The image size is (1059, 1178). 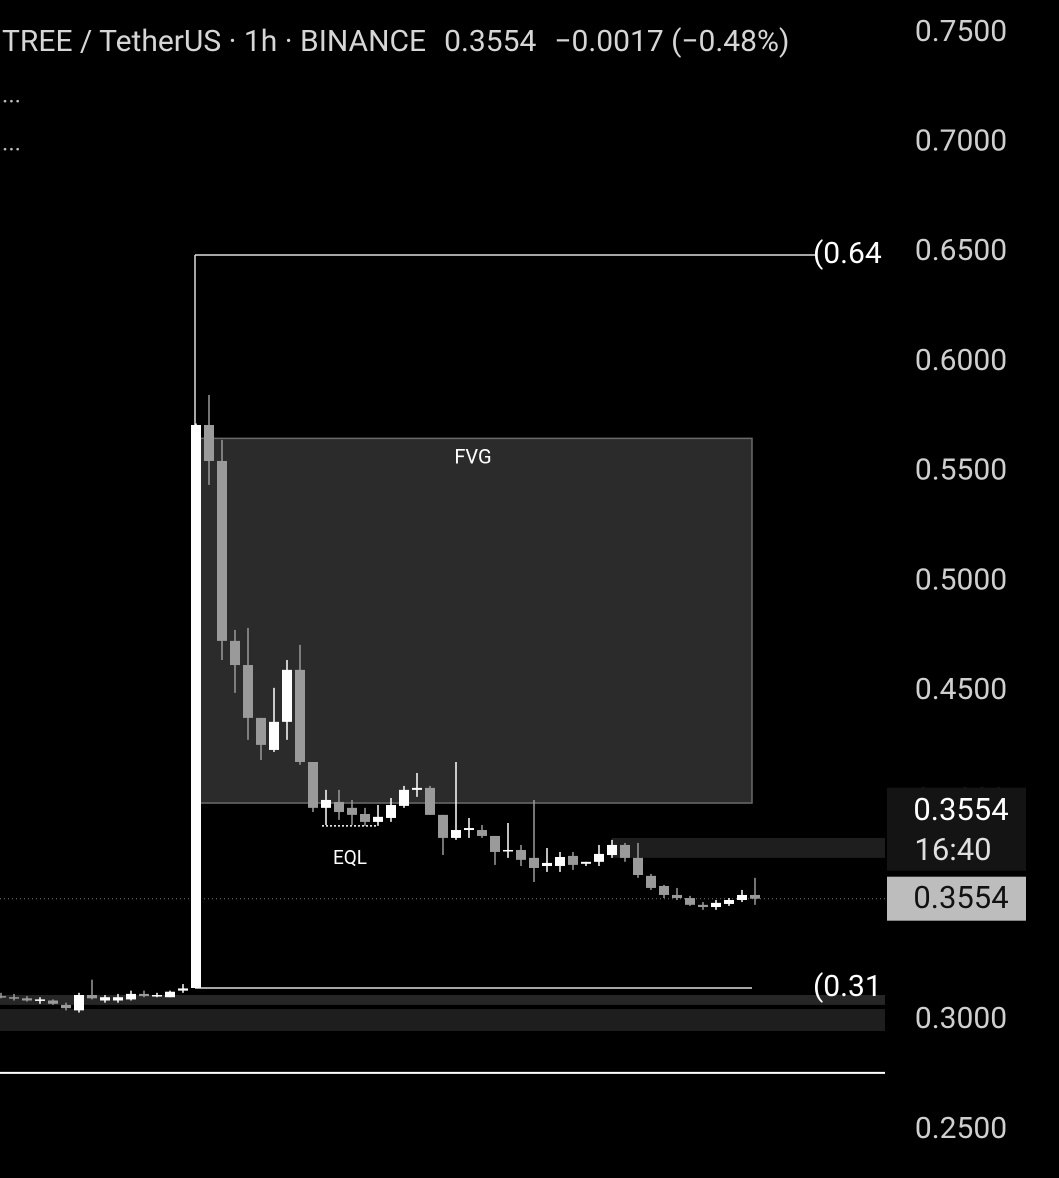 I want to click on header-price: 0.3554, so click(x=490, y=41).